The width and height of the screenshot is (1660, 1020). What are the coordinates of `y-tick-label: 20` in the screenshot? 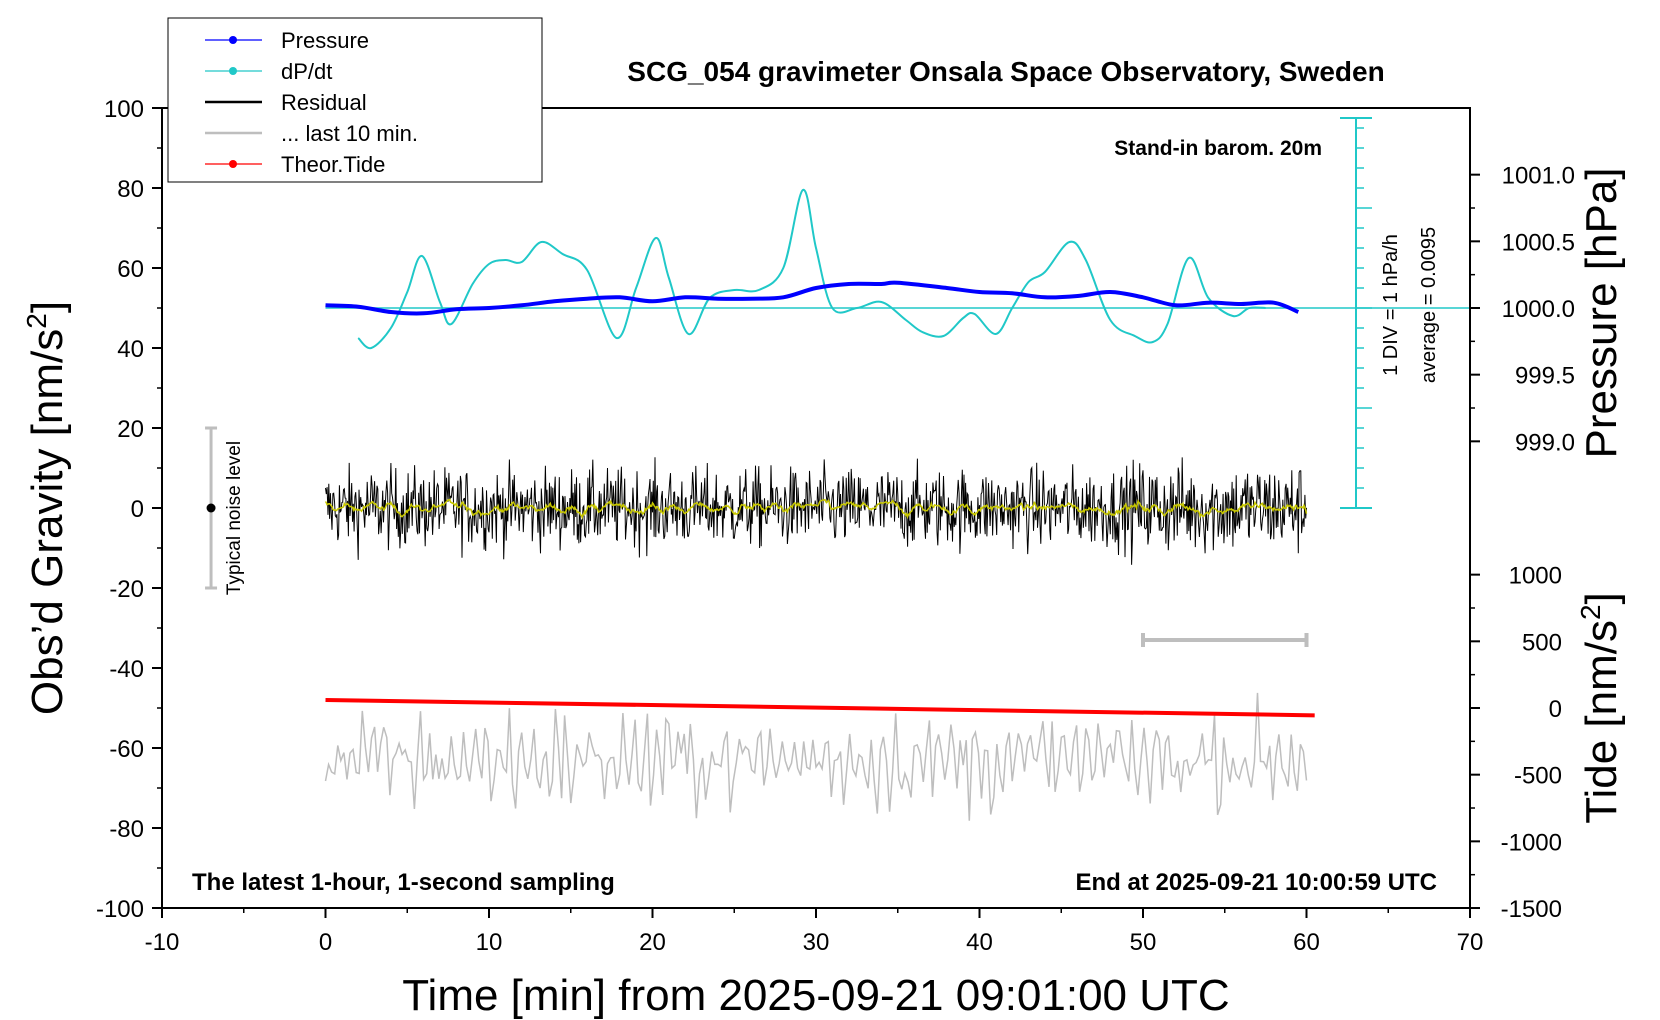 It's located at (130, 429).